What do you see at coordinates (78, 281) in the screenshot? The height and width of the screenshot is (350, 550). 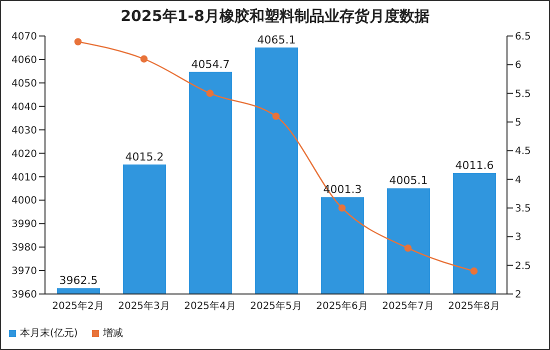 I see `data-label: 3962.5` at bounding box center [78, 281].